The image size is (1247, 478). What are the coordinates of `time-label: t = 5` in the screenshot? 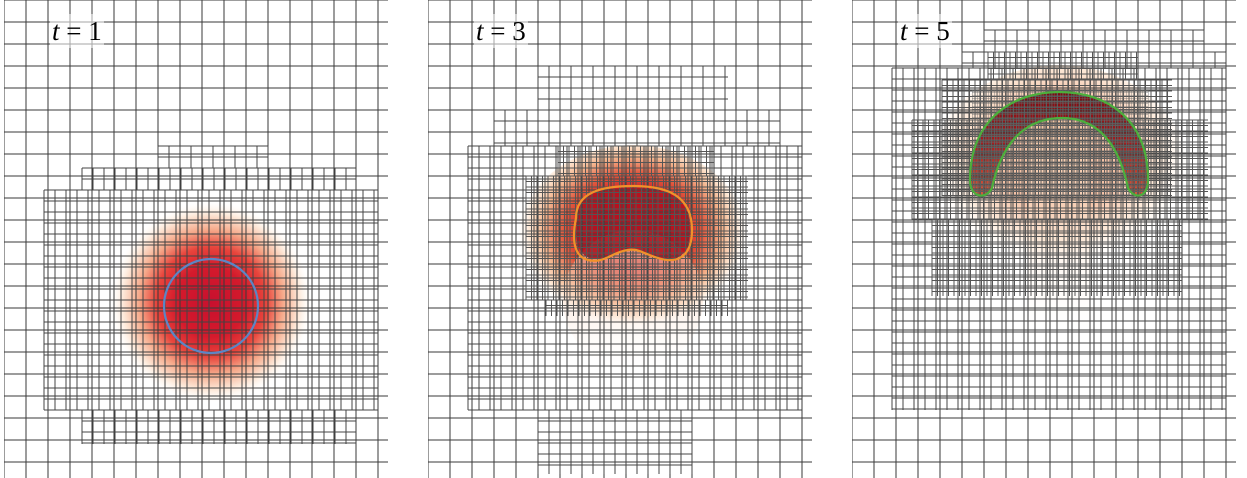 It's located at (925, 31).